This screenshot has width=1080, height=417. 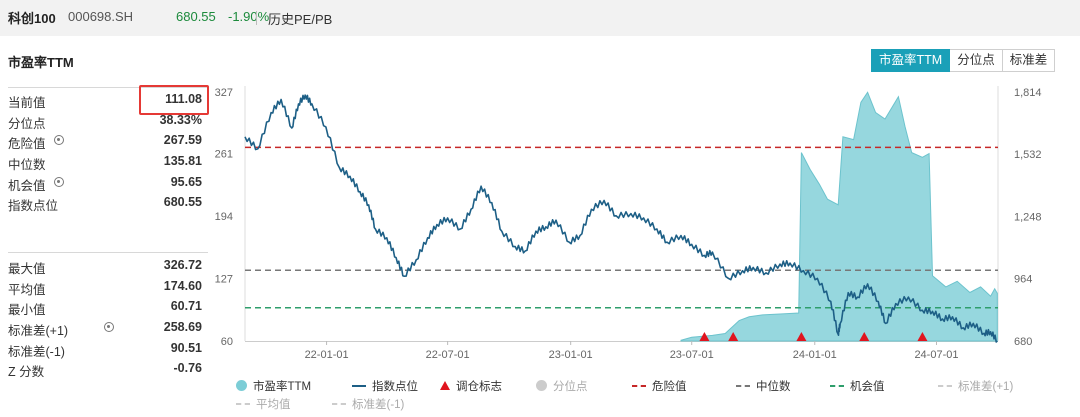 I want to click on legend-label: 市盈率TTM, so click(x=282, y=387).